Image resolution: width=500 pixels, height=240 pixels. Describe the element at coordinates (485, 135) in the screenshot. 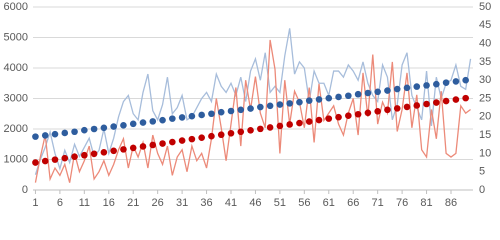

I see `y2-tick-label: 15` at that location.